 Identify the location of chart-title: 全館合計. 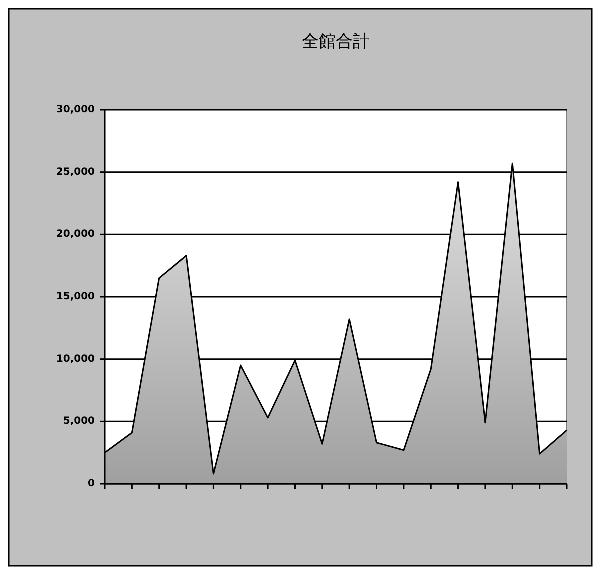
(336, 42).